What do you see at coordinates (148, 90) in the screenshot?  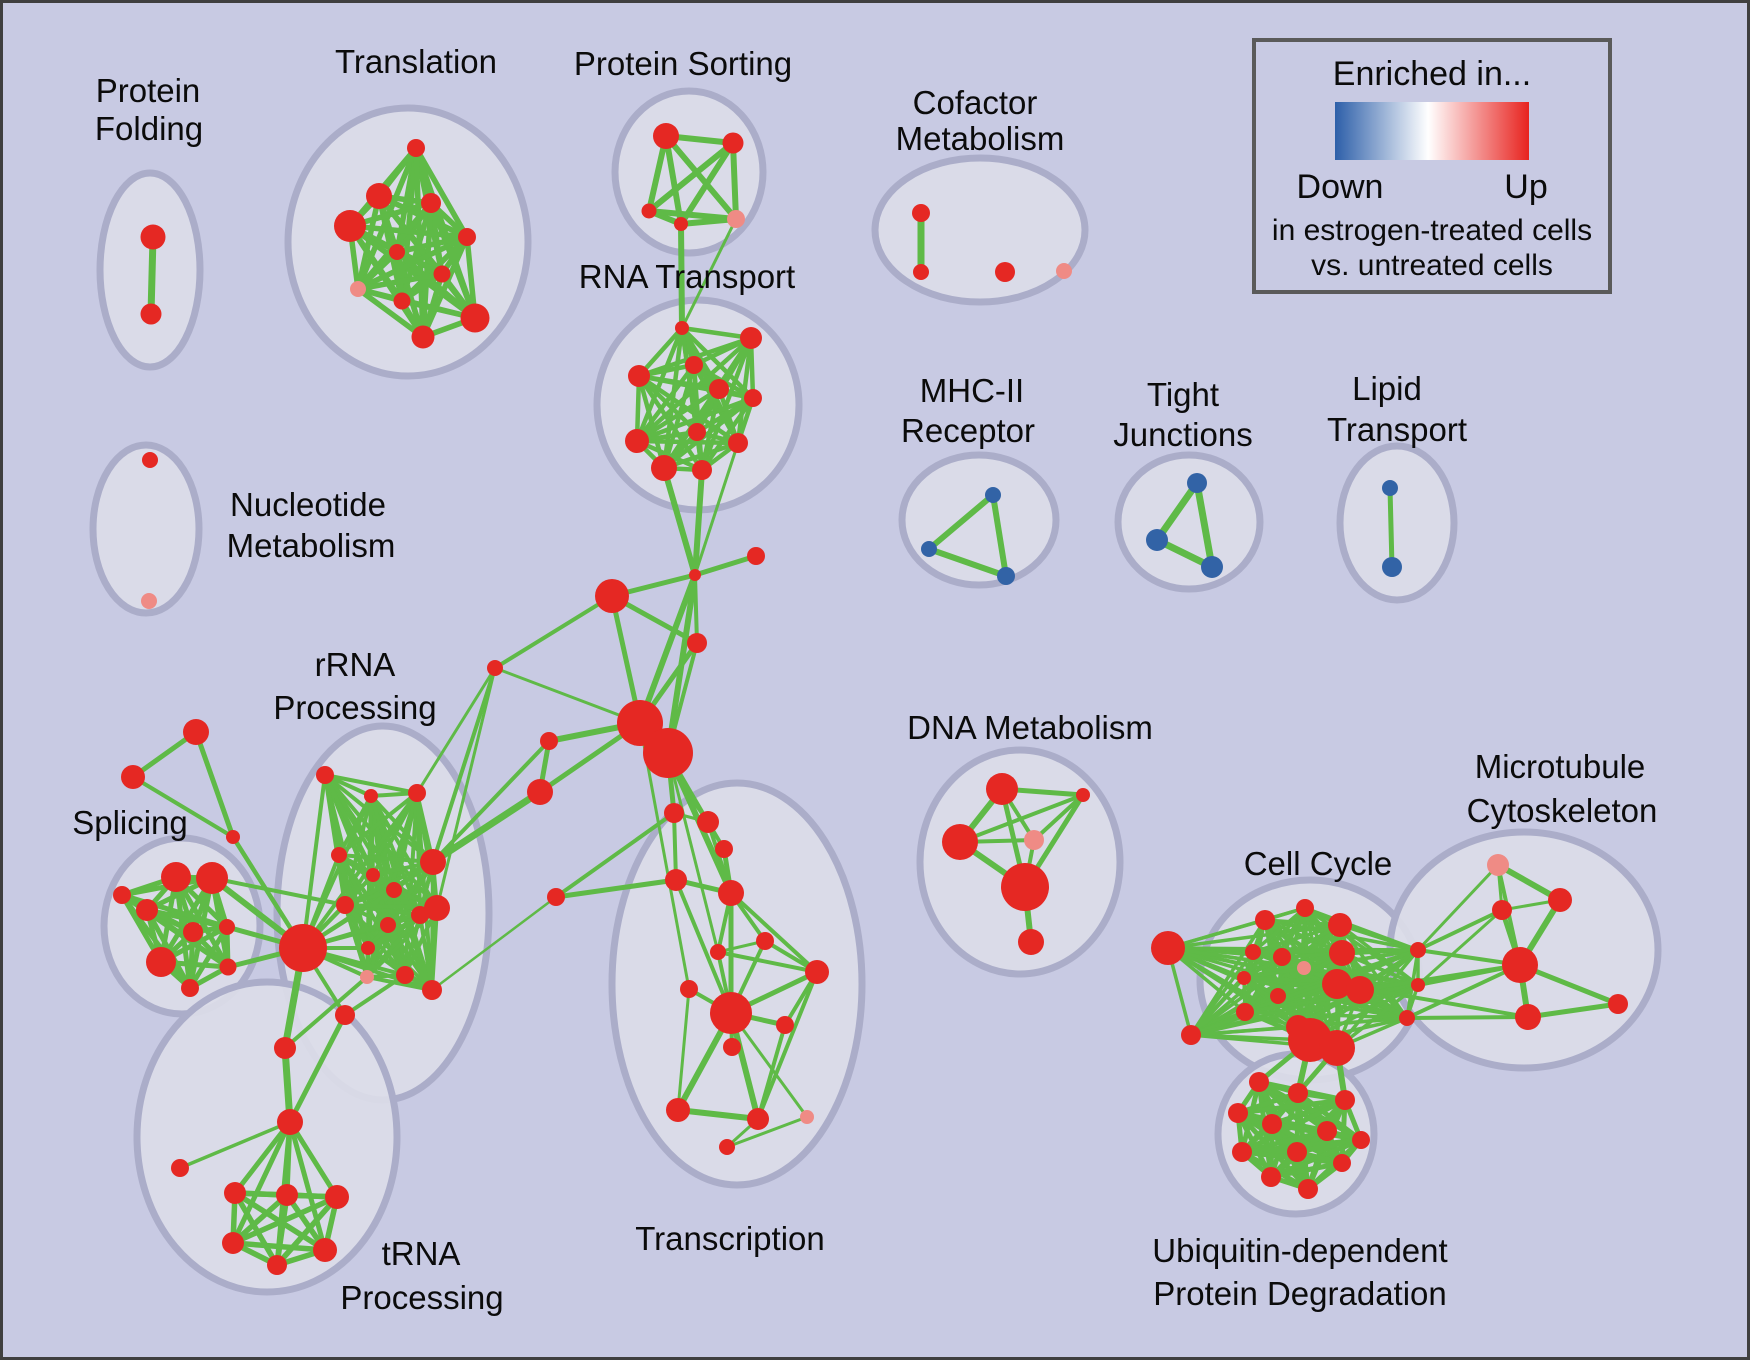 I see `label-protein-folding-0: Protein` at bounding box center [148, 90].